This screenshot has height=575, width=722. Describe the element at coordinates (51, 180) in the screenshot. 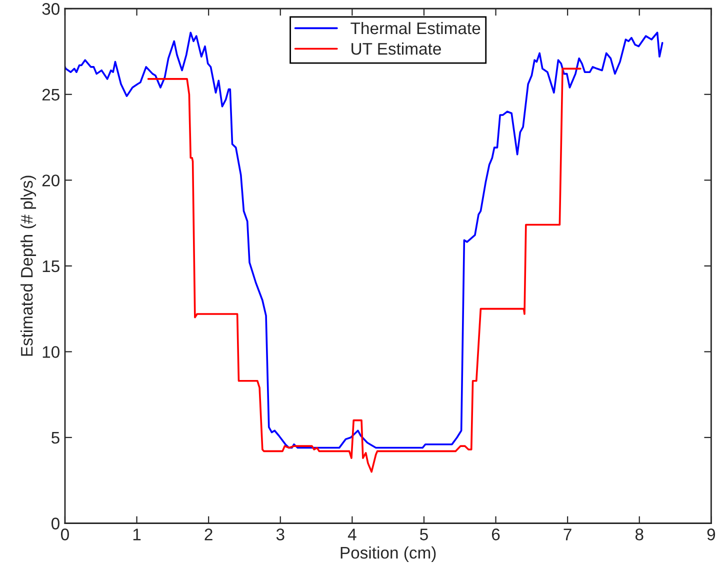

I see `y-tick-label: 20` at that location.